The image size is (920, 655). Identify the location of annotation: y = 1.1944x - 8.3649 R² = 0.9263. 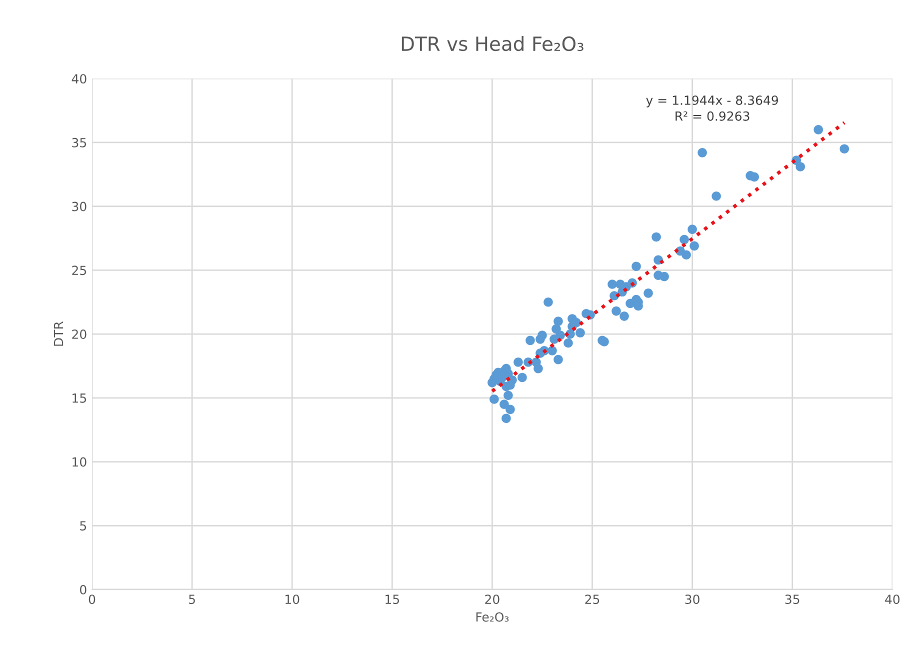
(712, 108).